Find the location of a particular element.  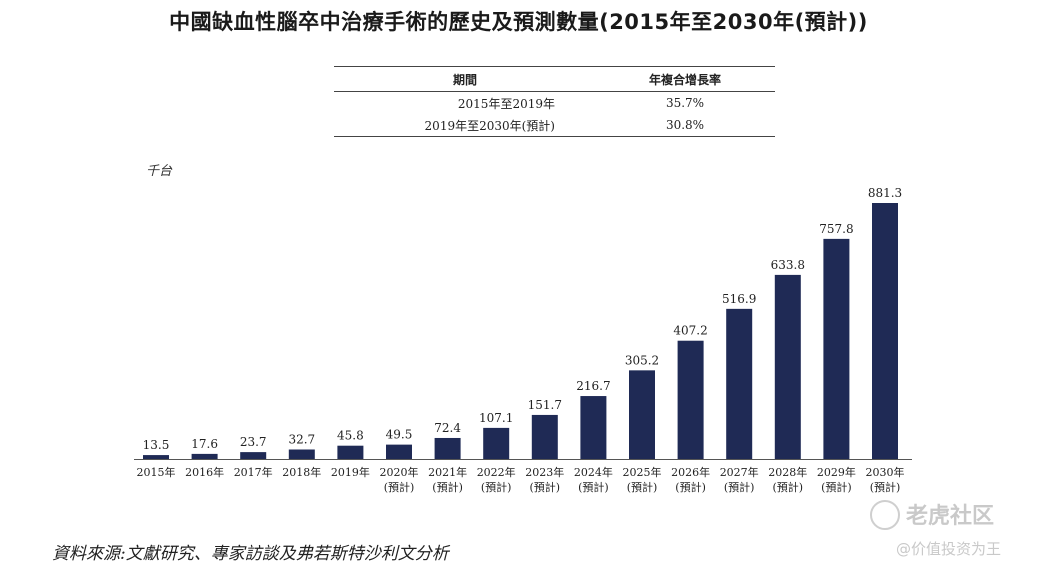

category-label: 2022年 is located at coordinates (496, 472).